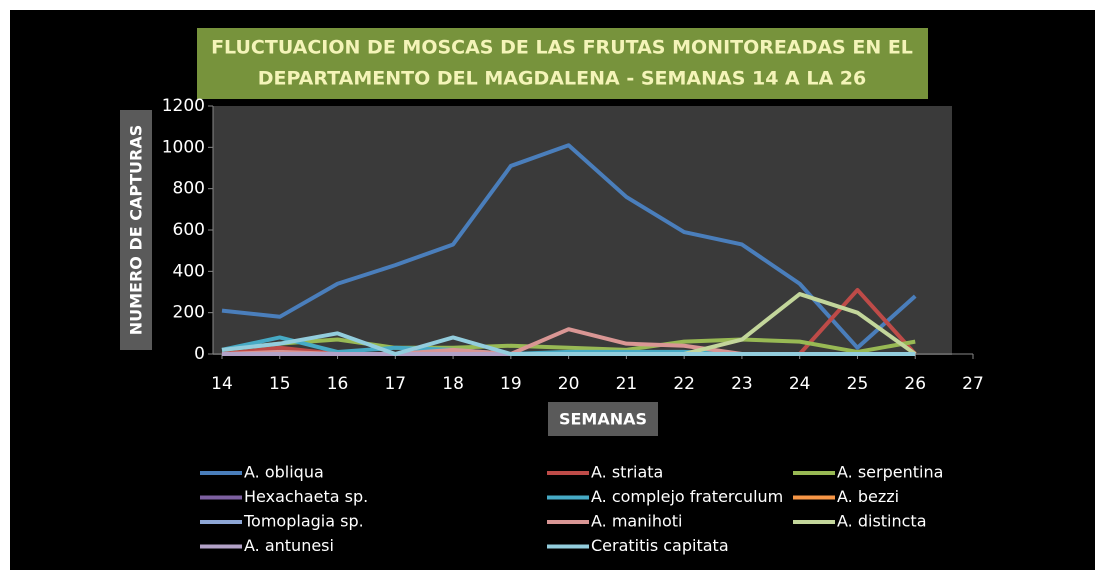 Image resolution: width=1106 pixels, height=580 pixels. Describe the element at coordinates (742, 384) in the screenshot. I see `x-tick-label: 23` at that location.